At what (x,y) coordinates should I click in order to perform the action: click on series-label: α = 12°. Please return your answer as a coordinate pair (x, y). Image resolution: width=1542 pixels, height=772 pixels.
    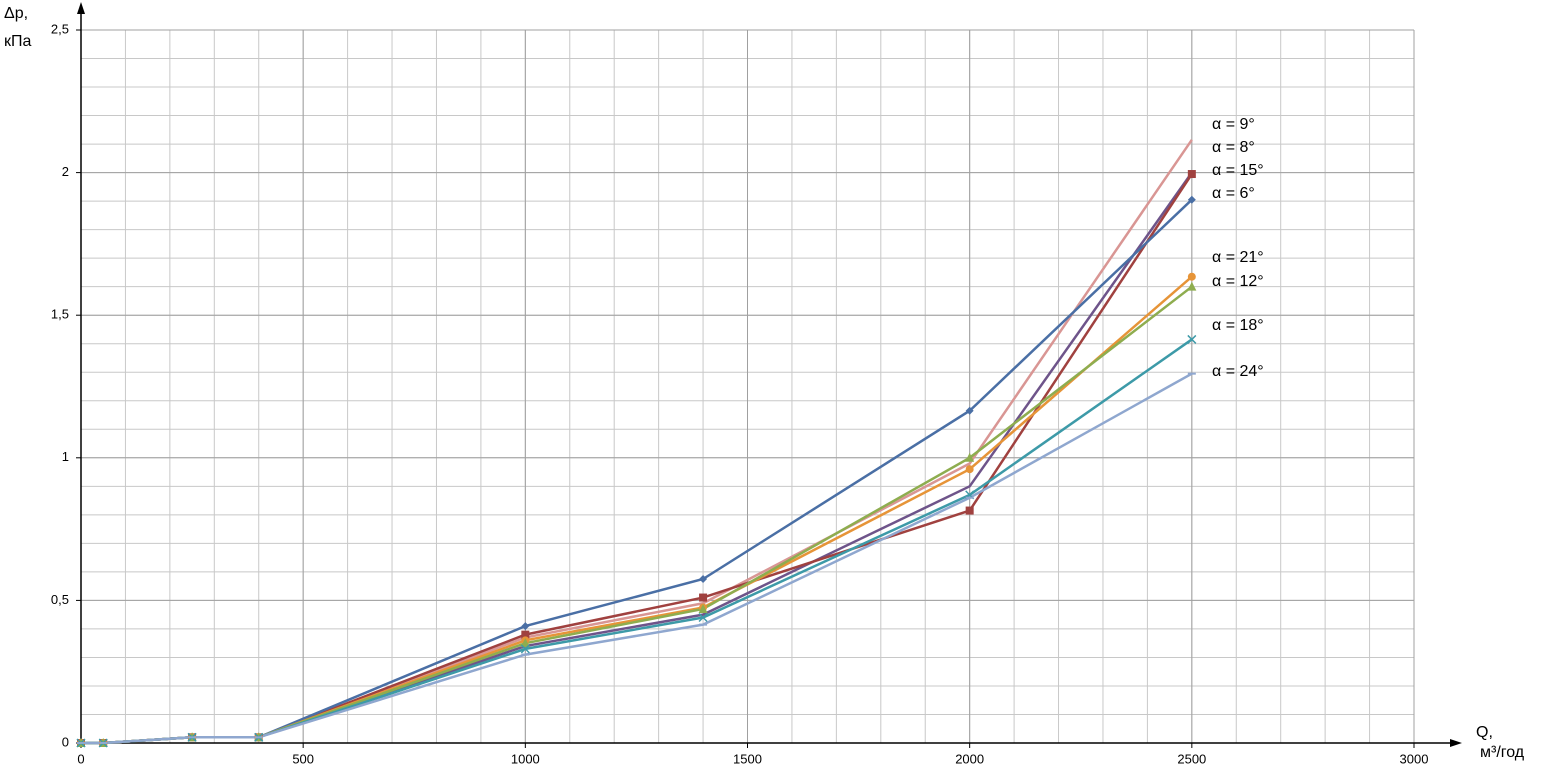
    Looking at the image, I should click on (1238, 281).